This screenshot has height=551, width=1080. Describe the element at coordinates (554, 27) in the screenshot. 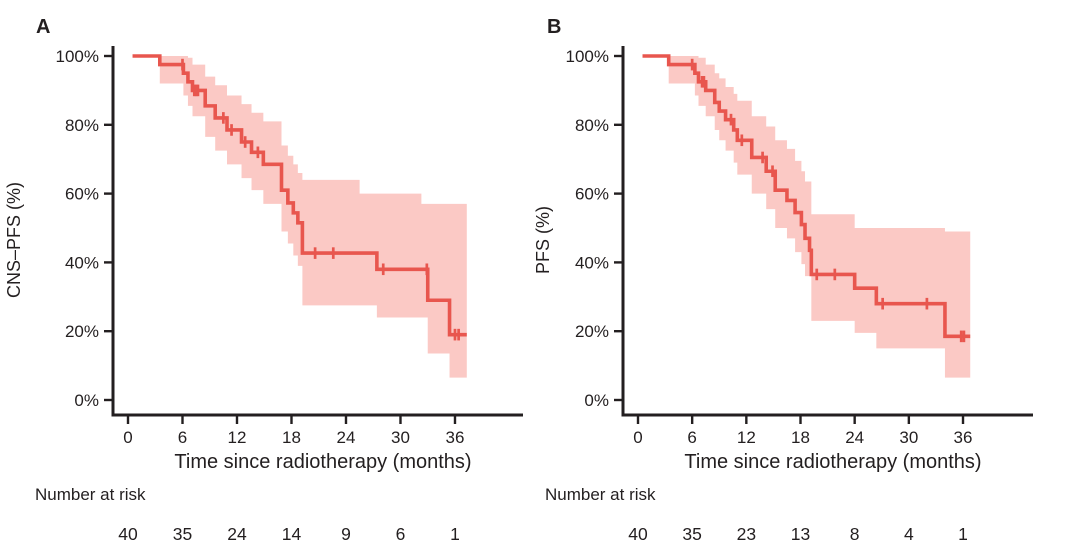

I see `panel-label: B` at that location.